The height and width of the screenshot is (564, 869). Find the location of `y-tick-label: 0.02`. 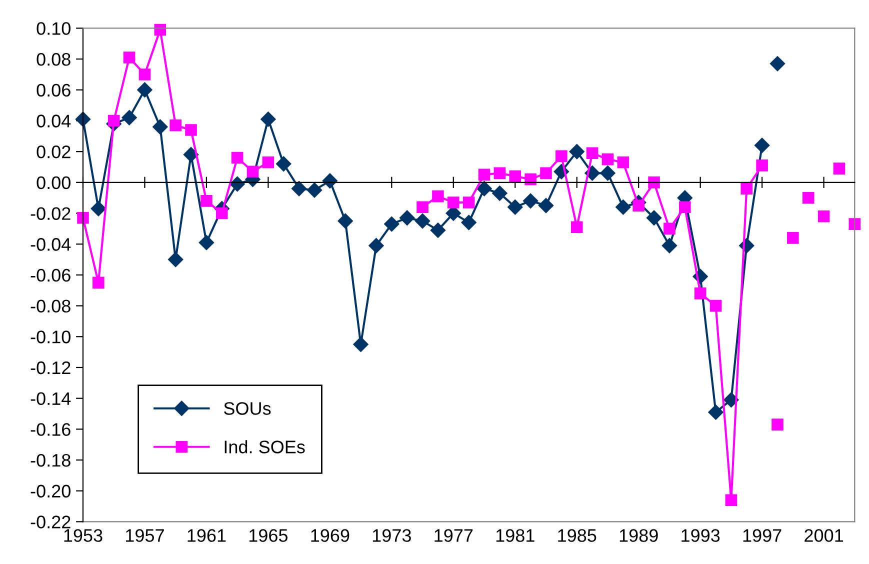

y-tick-label: 0.02 is located at coordinates (53, 152).